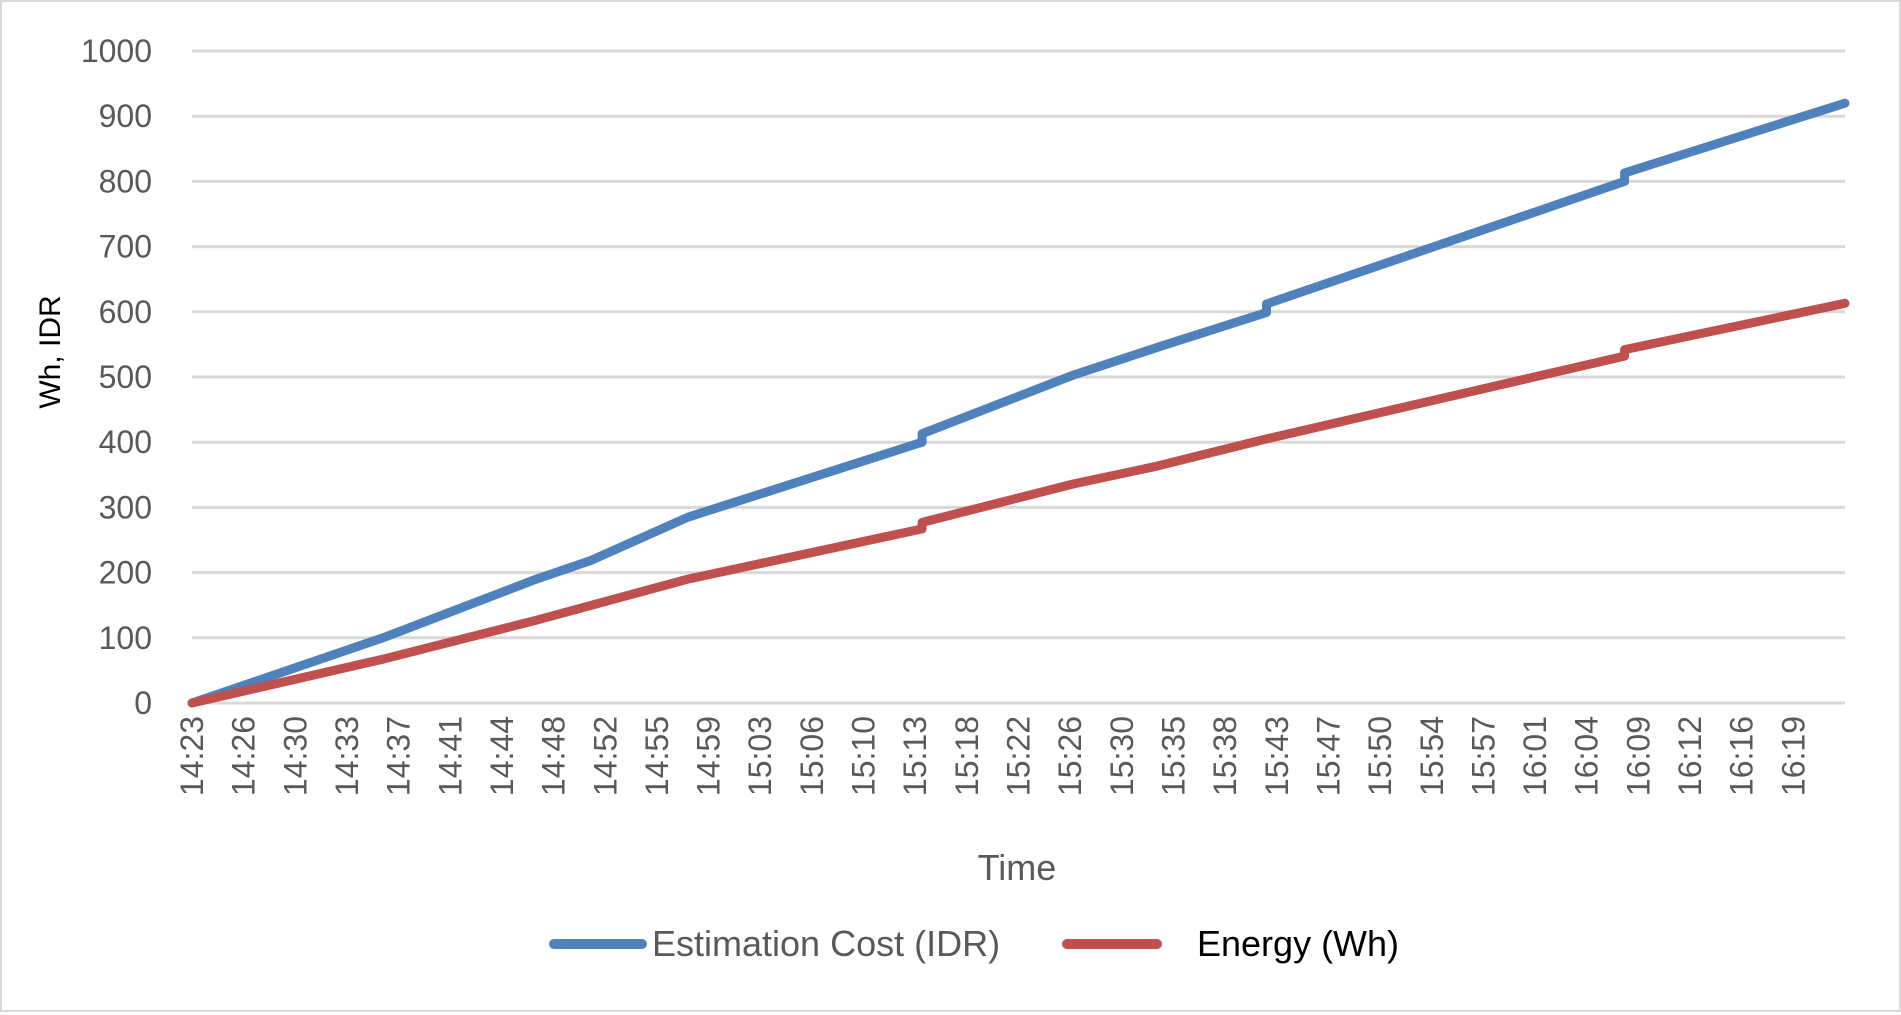 This screenshot has height=1015, width=1901. I want to click on y-tick-label: 900, so click(125, 116).